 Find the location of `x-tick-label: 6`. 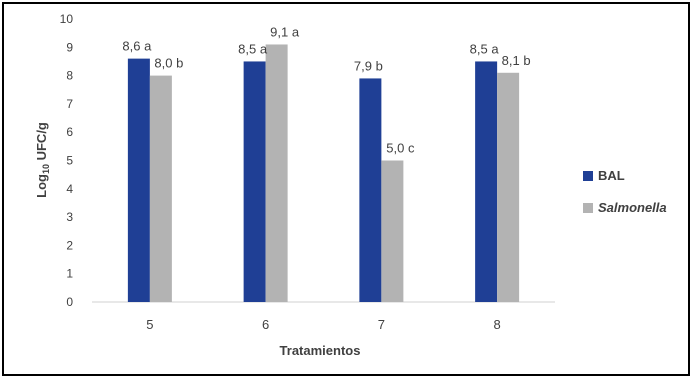

x-tick-label: 6 is located at coordinates (265, 324).